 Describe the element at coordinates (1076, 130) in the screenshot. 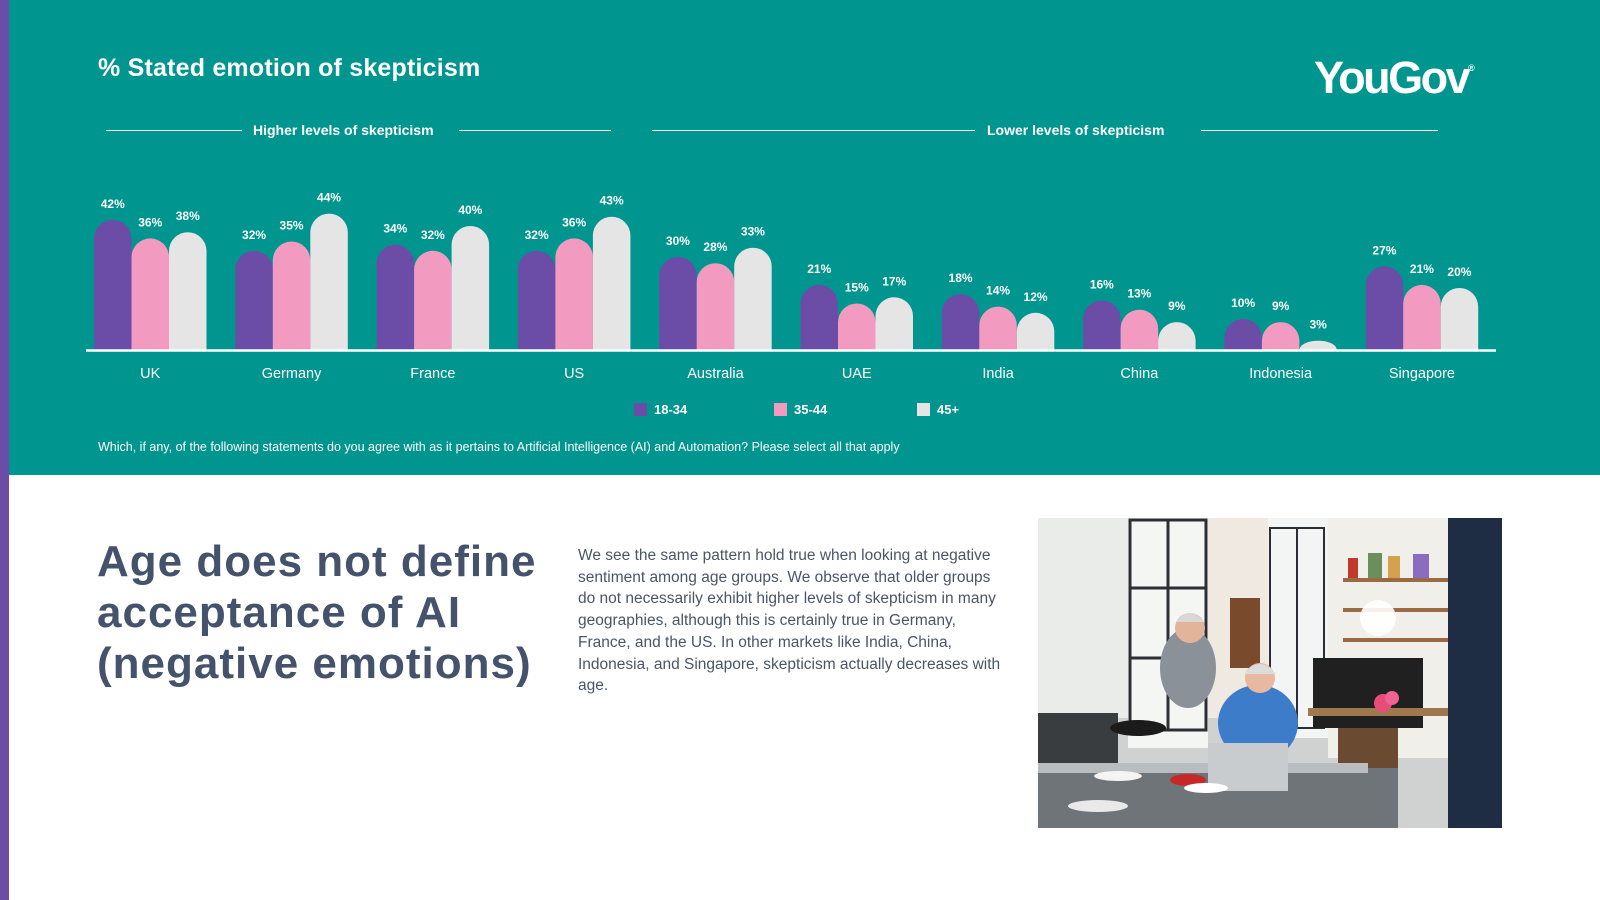

I see `group-label-lower: Lower levels of skepticism` at that location.